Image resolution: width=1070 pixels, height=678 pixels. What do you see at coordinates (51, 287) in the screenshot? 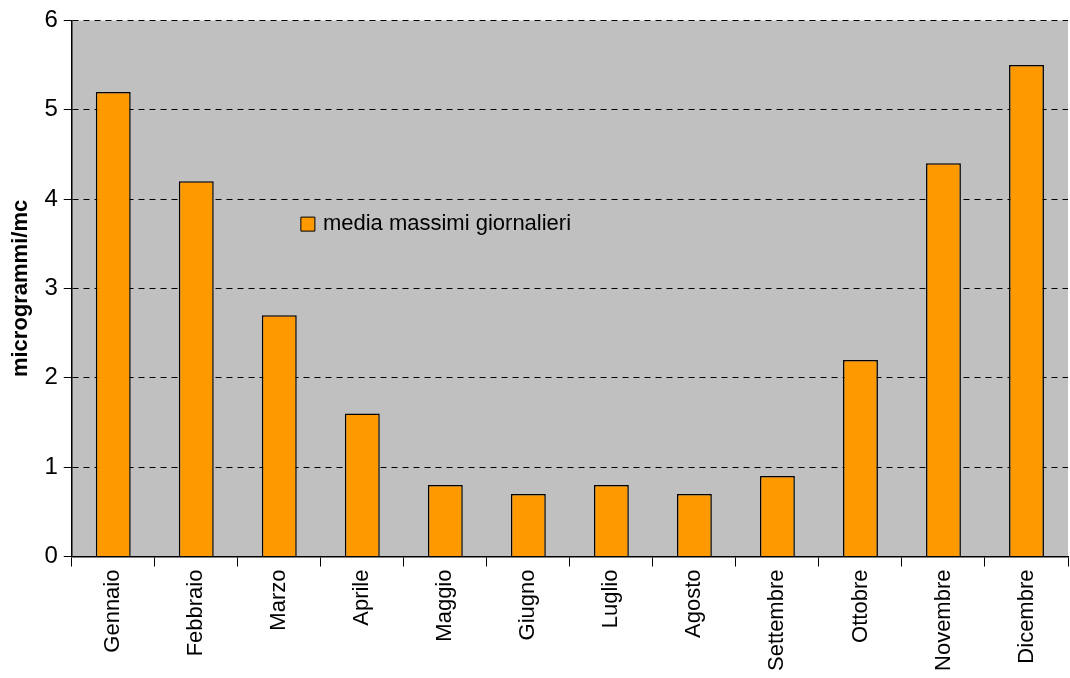
I see `y-tick-label: 3` at bounding box center [51, 287].